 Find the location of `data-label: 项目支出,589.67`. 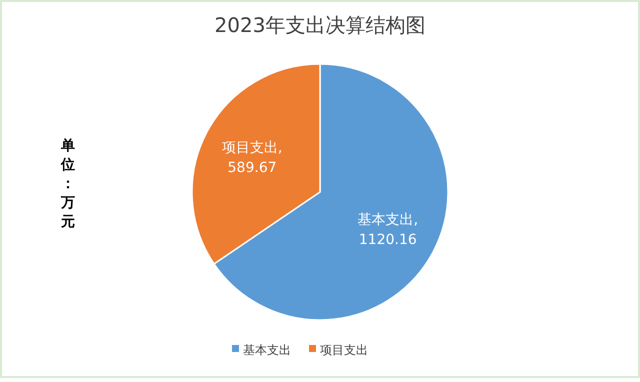

data-label: 项目支出,589.67 is located at coordinates (252, 158).